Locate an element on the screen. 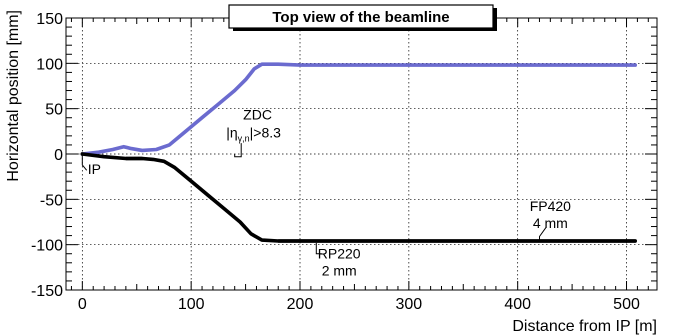 The width and height of the screenshot is (679, 335). annotation-rp220-line-1: RP220 is located at coordinates (339, 253).